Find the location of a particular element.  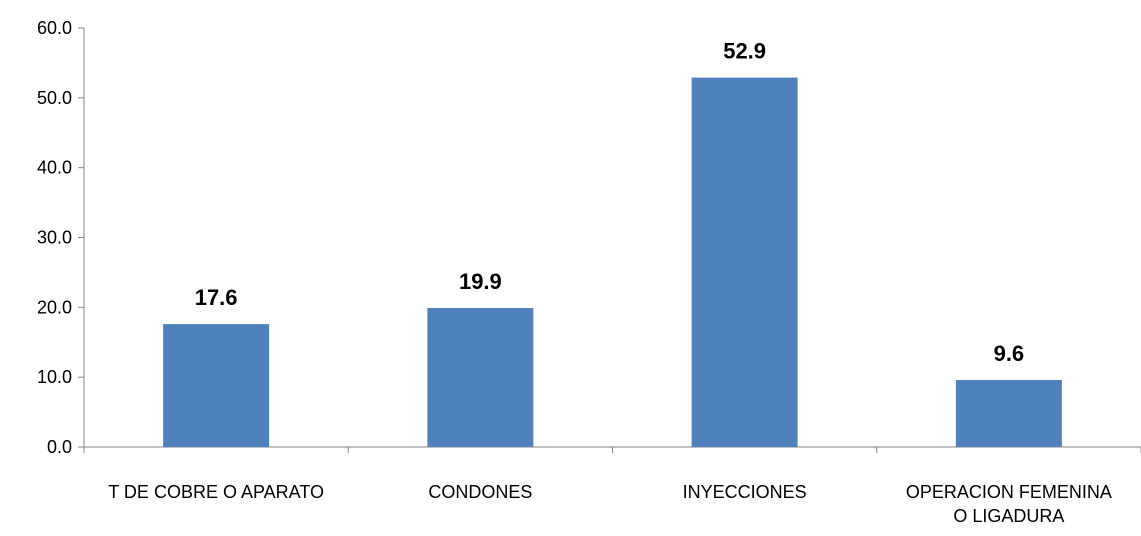

y-tick-label: 20.0 is located at coordinates (54, 307).